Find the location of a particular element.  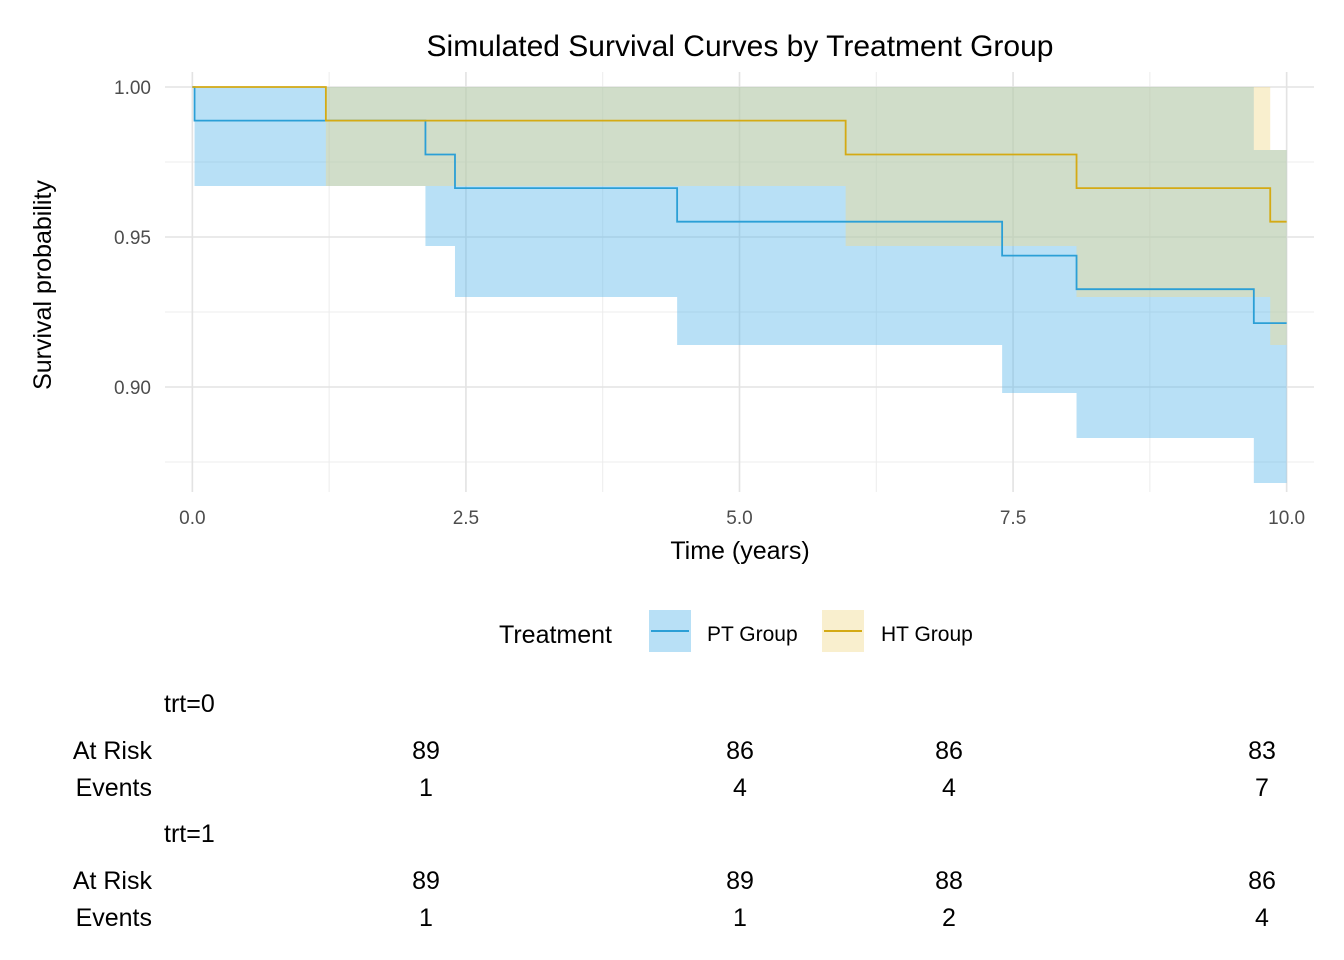

legend-item-ht-group: HT Group is located at coordinates (897, 631).